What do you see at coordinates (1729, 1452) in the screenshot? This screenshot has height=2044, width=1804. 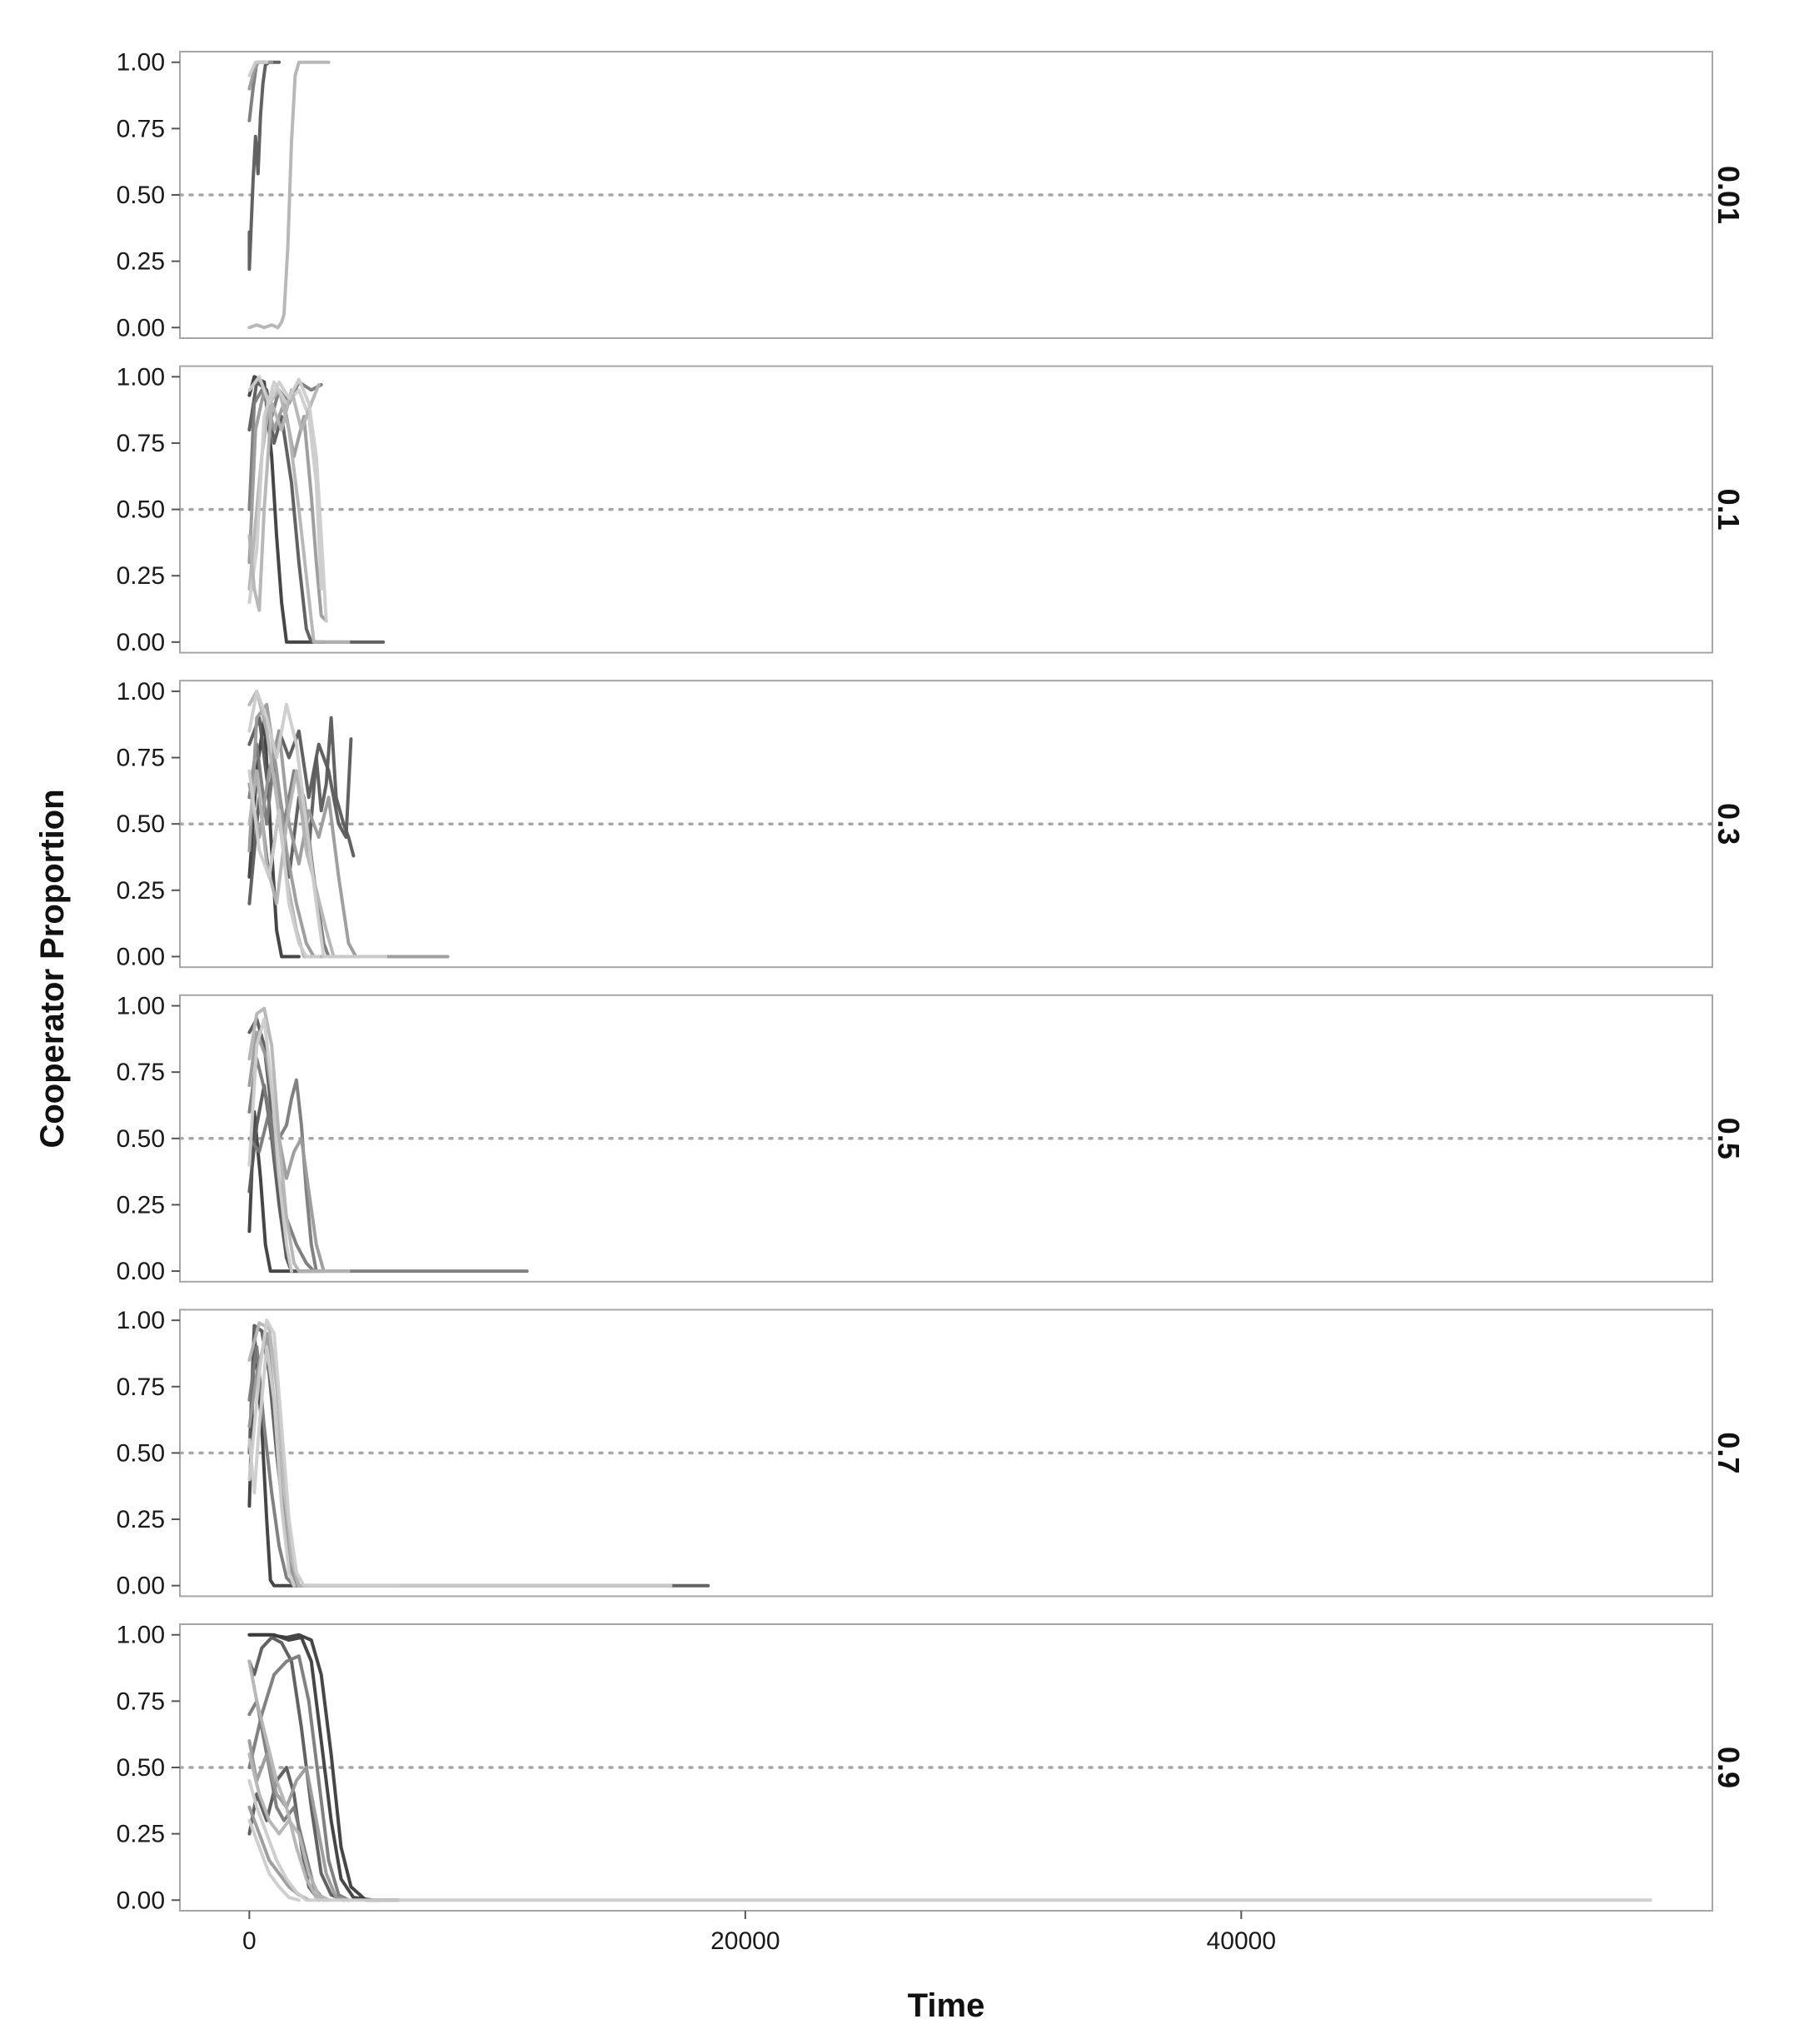 I see `facet-strip-label: 0.7` at bounding box center [1729, 1452].